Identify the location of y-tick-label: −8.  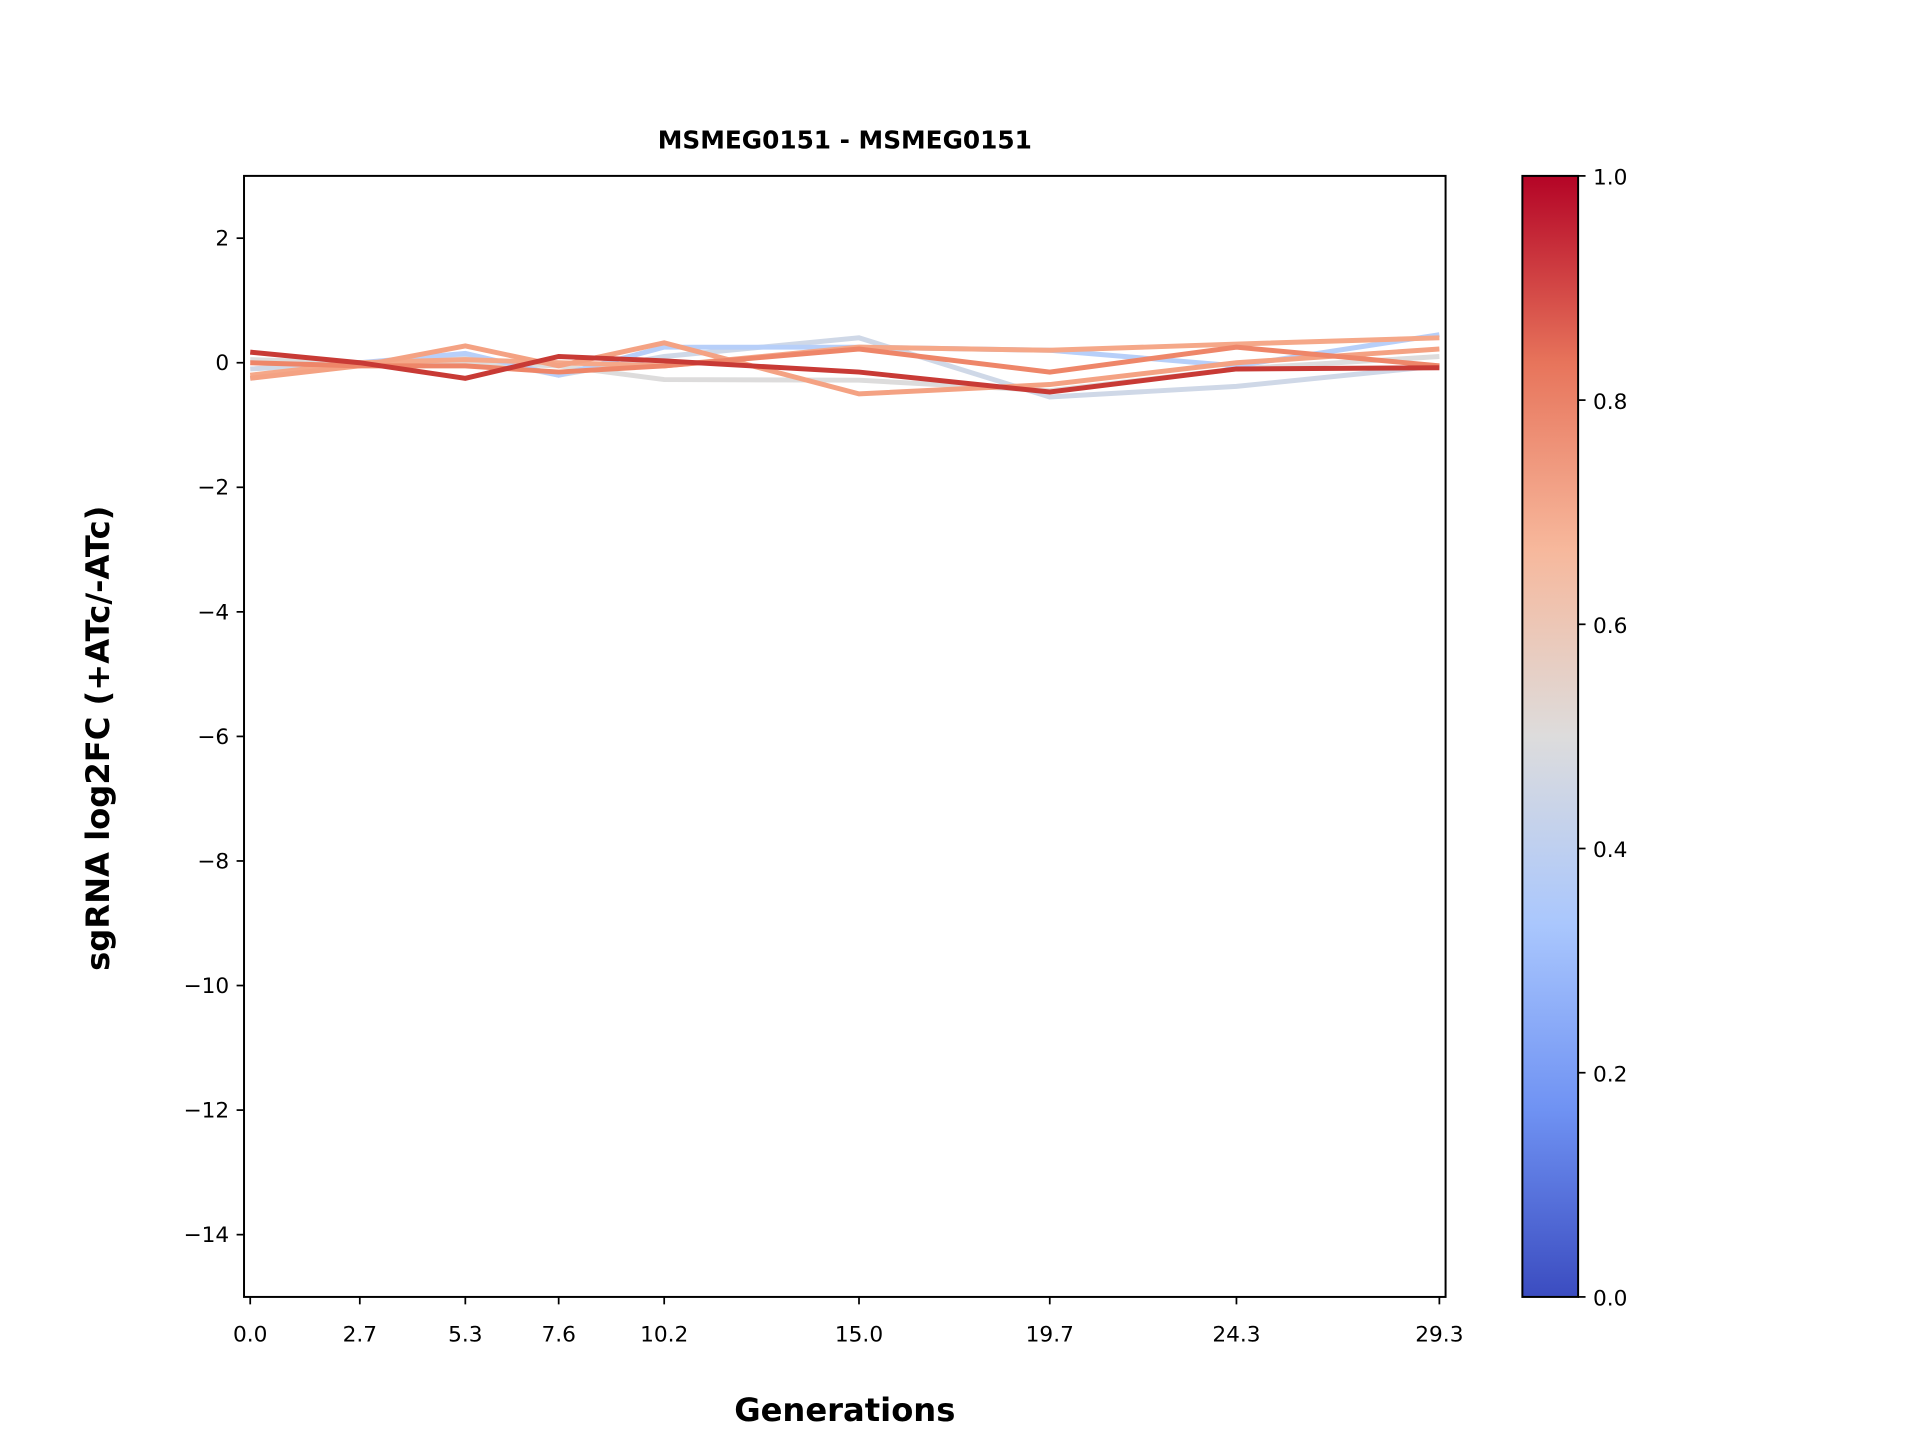
(213, 861).